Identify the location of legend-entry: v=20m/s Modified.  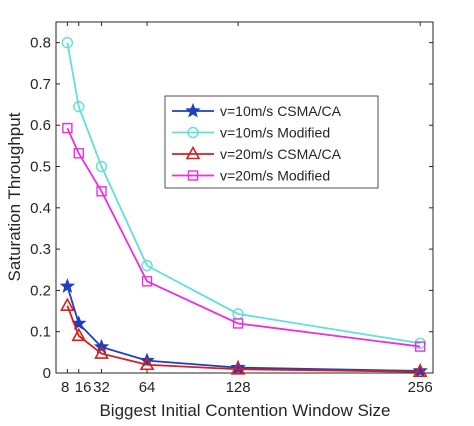
(251, 176).